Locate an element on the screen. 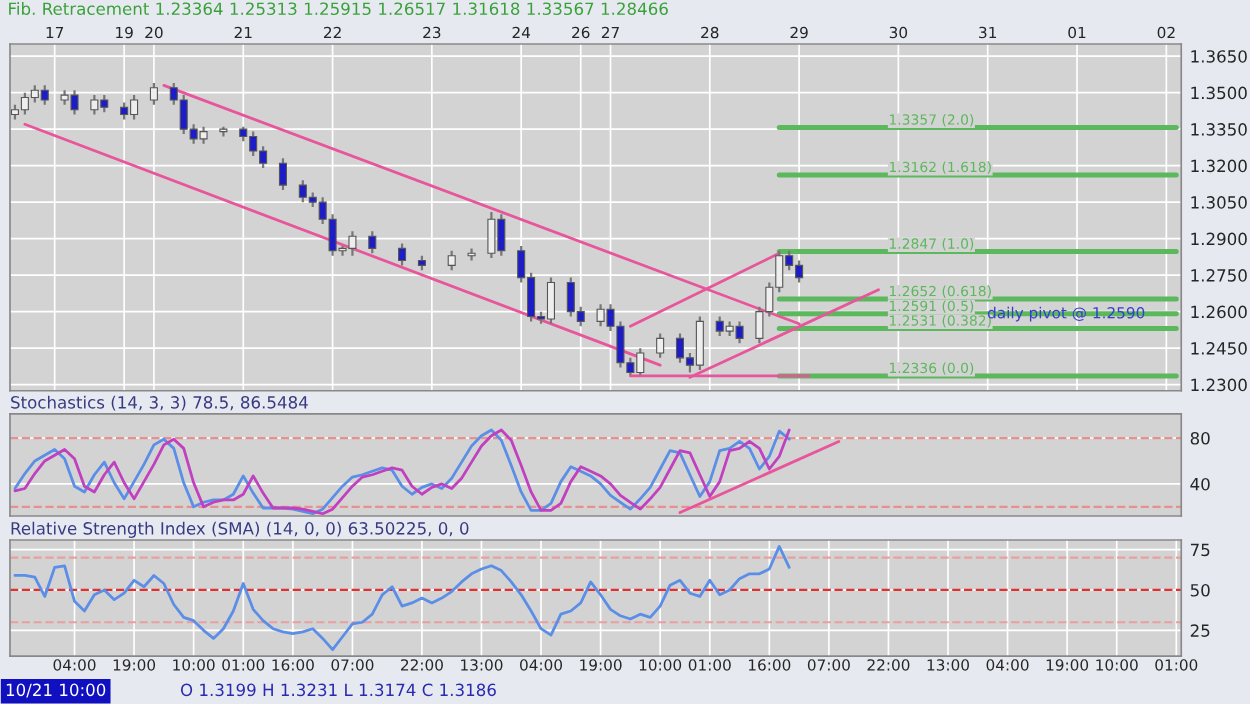 Image resolution: width=1250 pixels, height=704 pixels. y-tick-label: 1.3200 is located at coordinates (1219, 166).